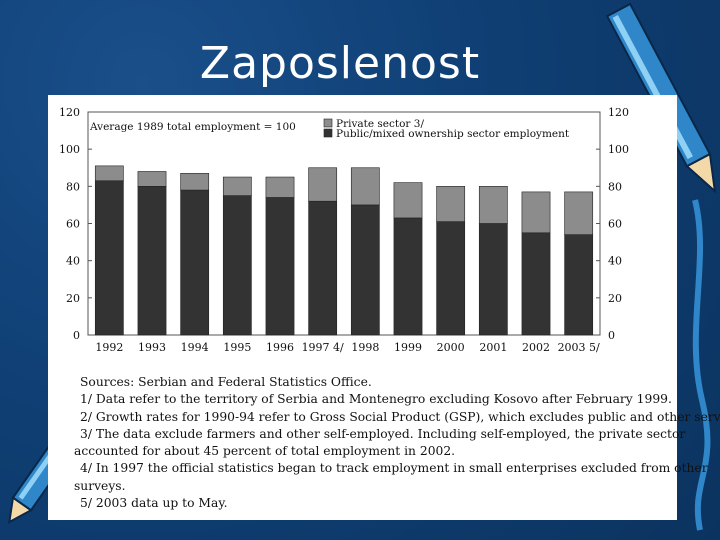 This screenshot has width=720, height=540. What do you see at coordinates (328, 123) in the screenshot?
I see `legend-swatch-private` at bounding box center [328, 123].